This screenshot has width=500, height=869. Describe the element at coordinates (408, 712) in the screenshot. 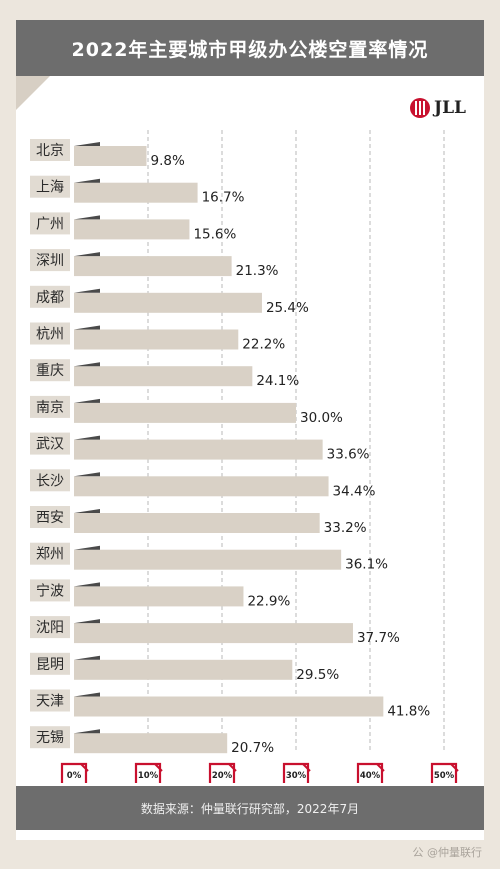

I see `data-label: 41.8%` at that location.